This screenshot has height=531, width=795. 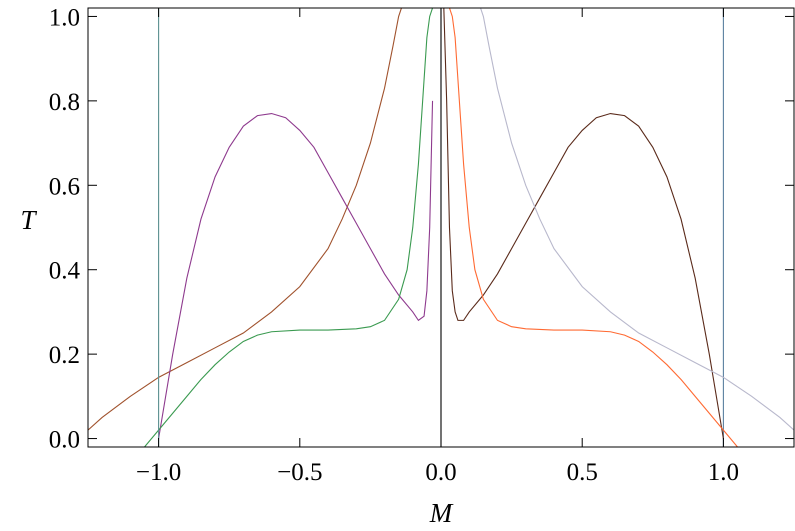 What do you see at coordinates (158, 472) in the screenshot?
I see `x-tick-label: −1.0` at bounding box center [158, 472].